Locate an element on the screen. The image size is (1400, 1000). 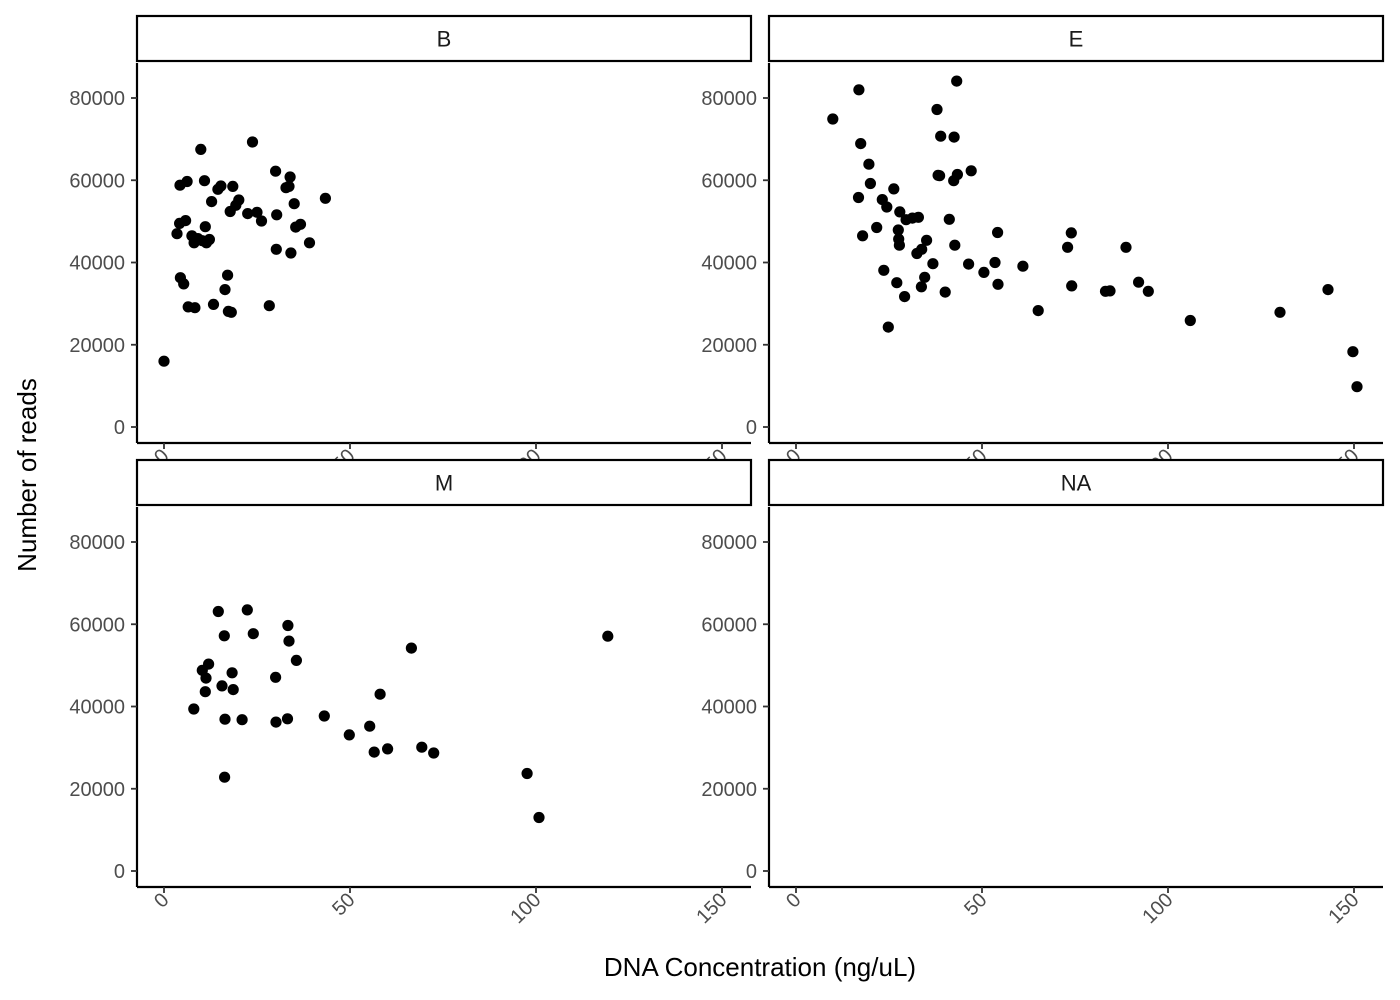
strip-label: B is located at coordinates (444, 39).